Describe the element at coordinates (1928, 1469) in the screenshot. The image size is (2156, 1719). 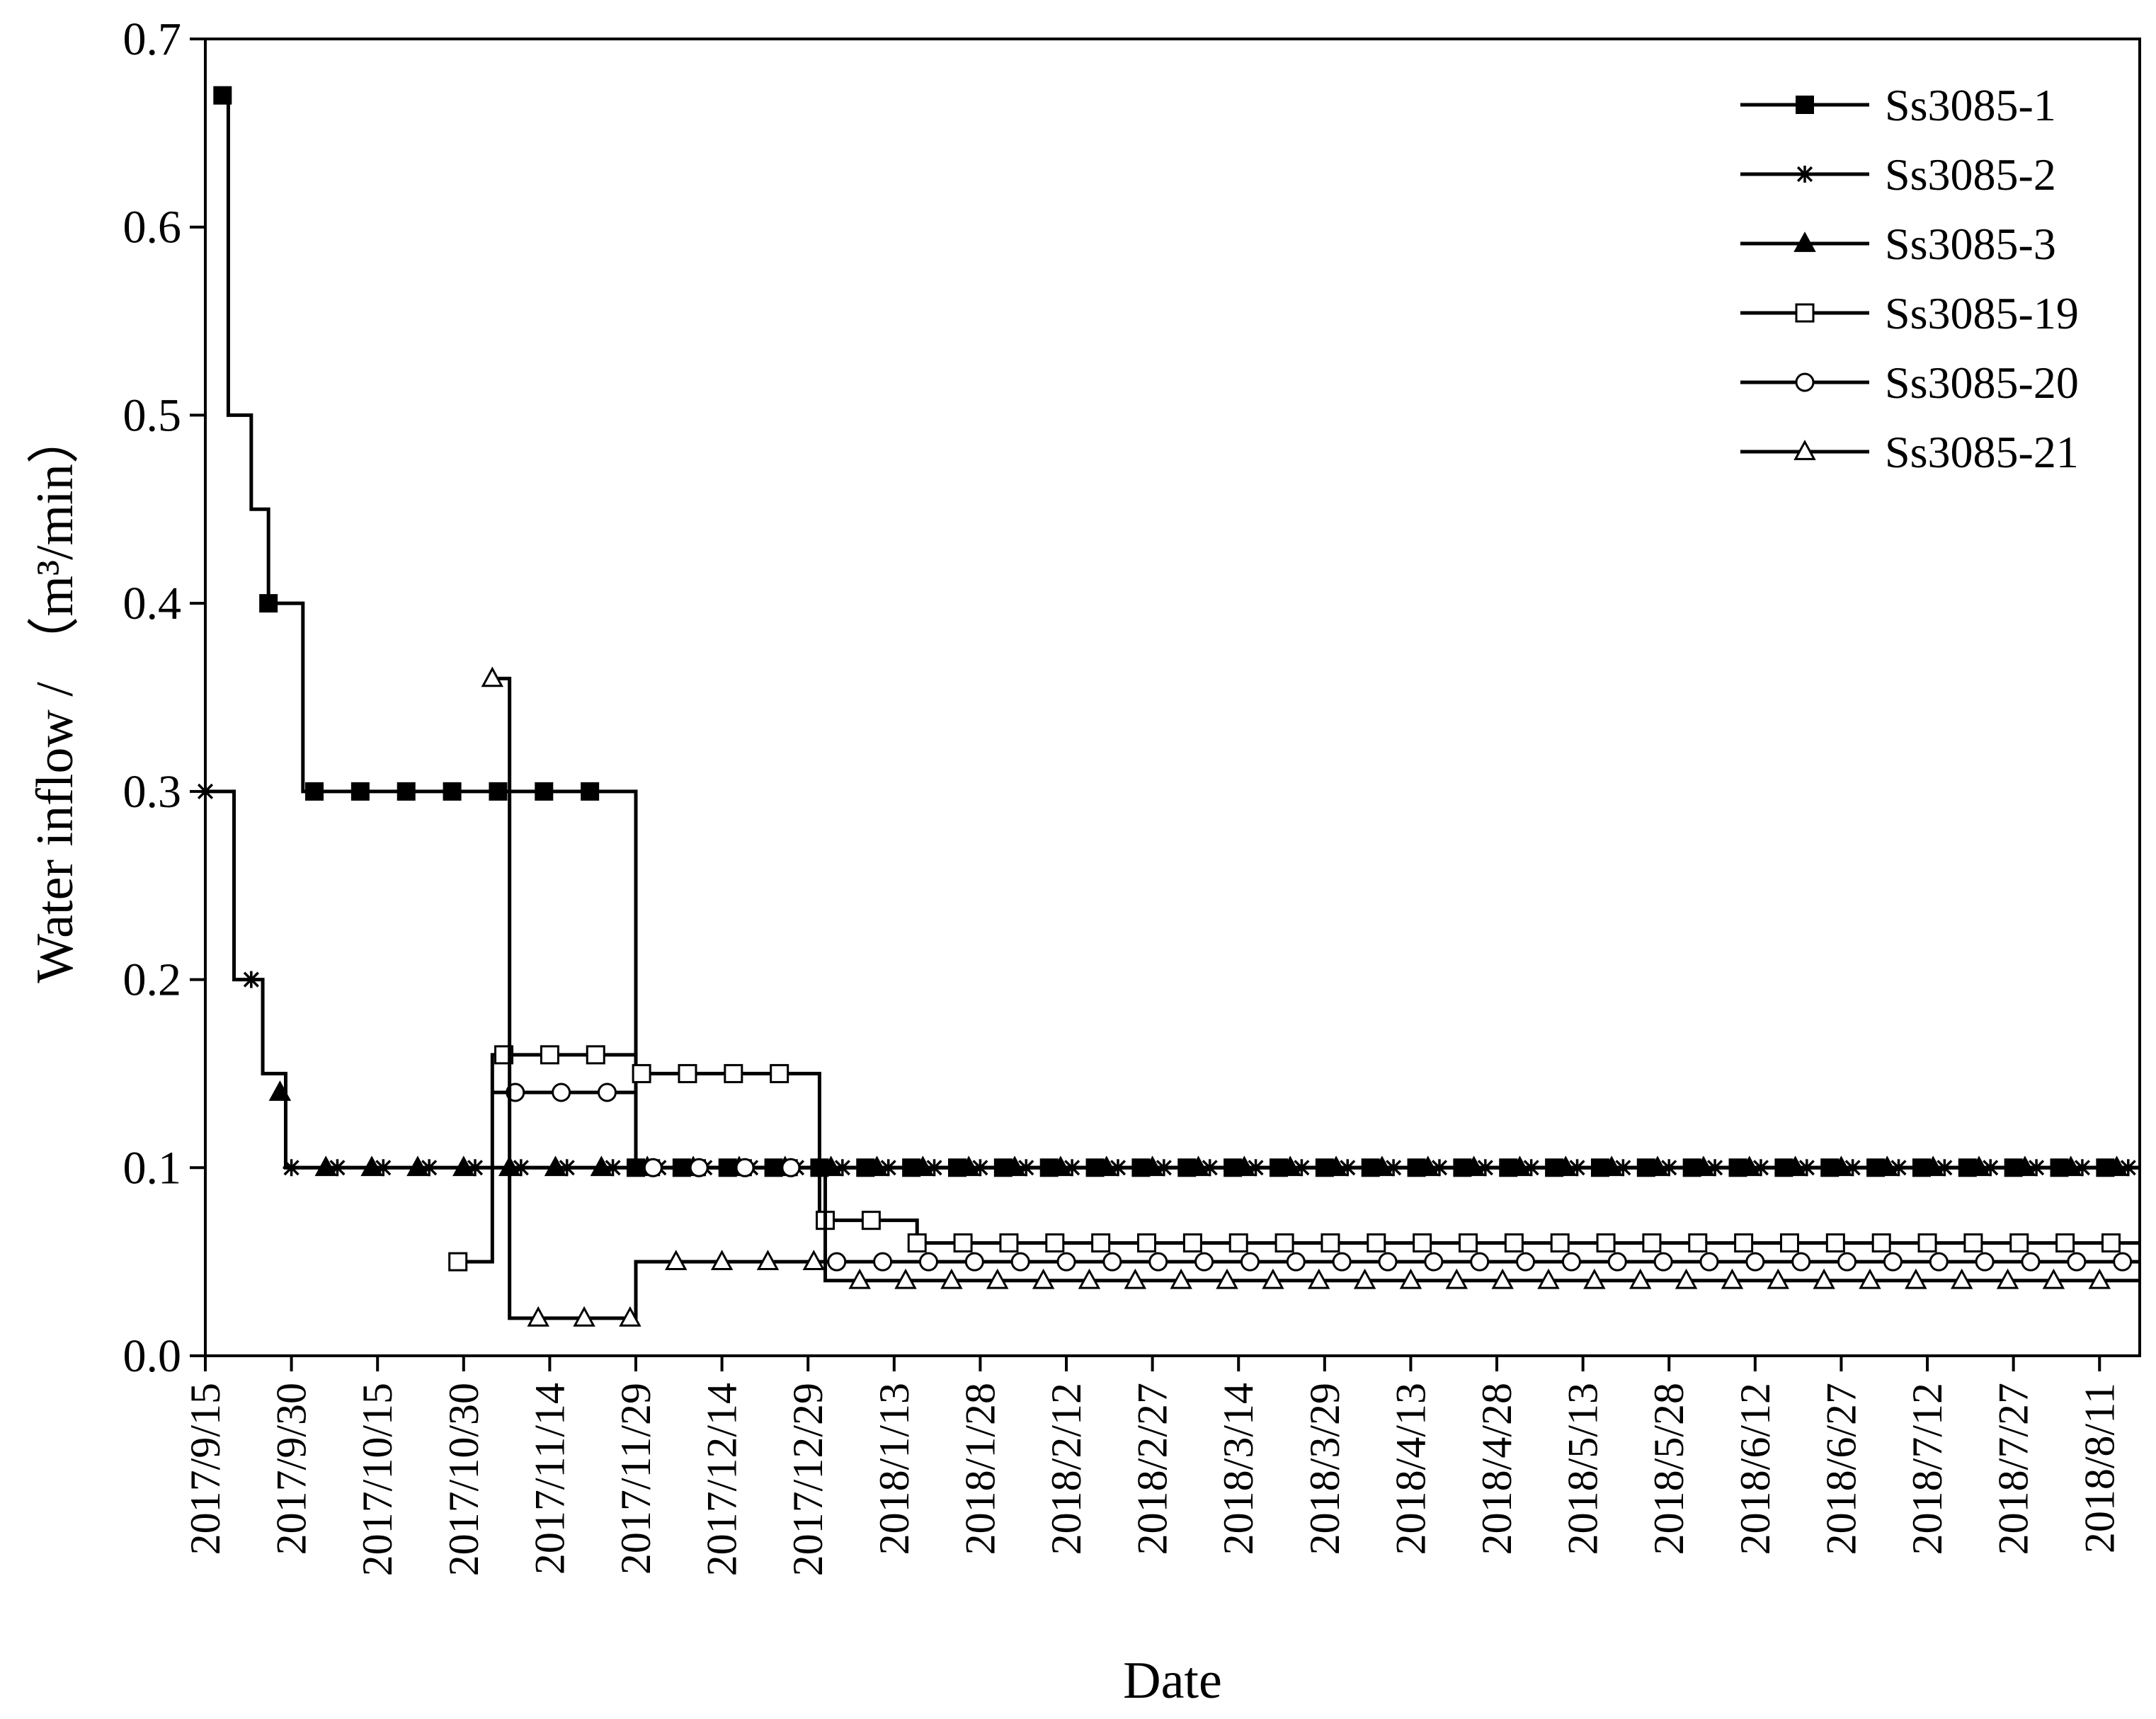
I see `x-tick-label: 2018/7/12` at that location.